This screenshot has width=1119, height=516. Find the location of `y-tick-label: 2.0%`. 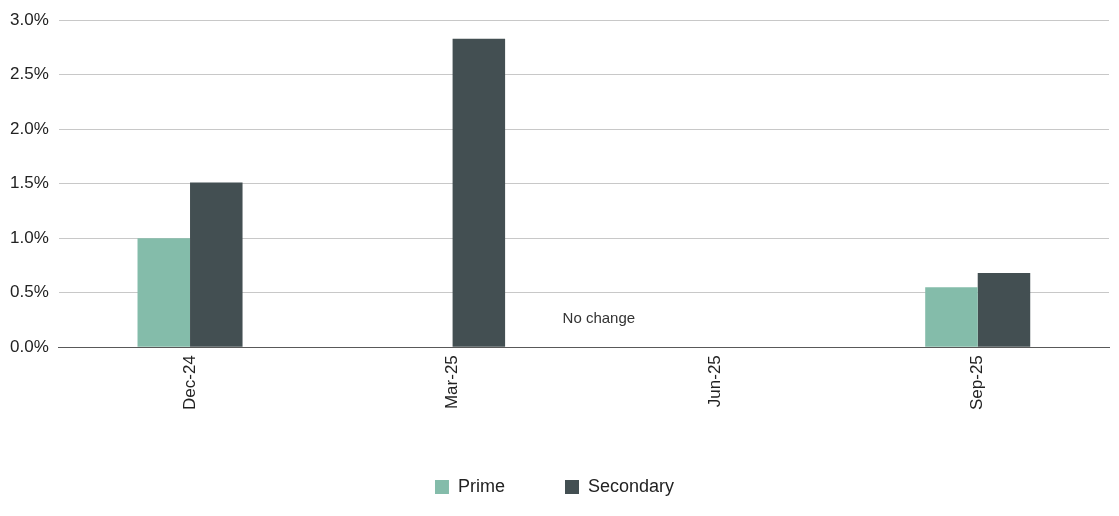

y-tick-label: 2.0% is located at coordinates (29, 128).